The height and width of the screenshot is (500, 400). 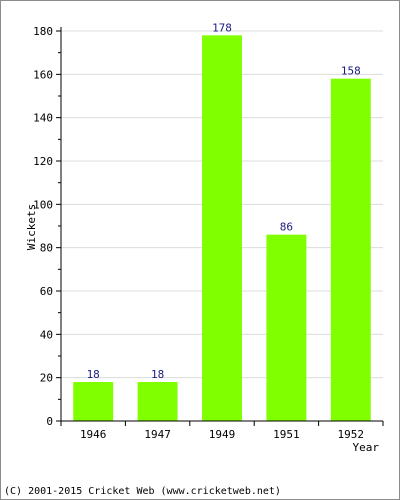 I want to click on data-label: 86, so click(x=286, y=227).